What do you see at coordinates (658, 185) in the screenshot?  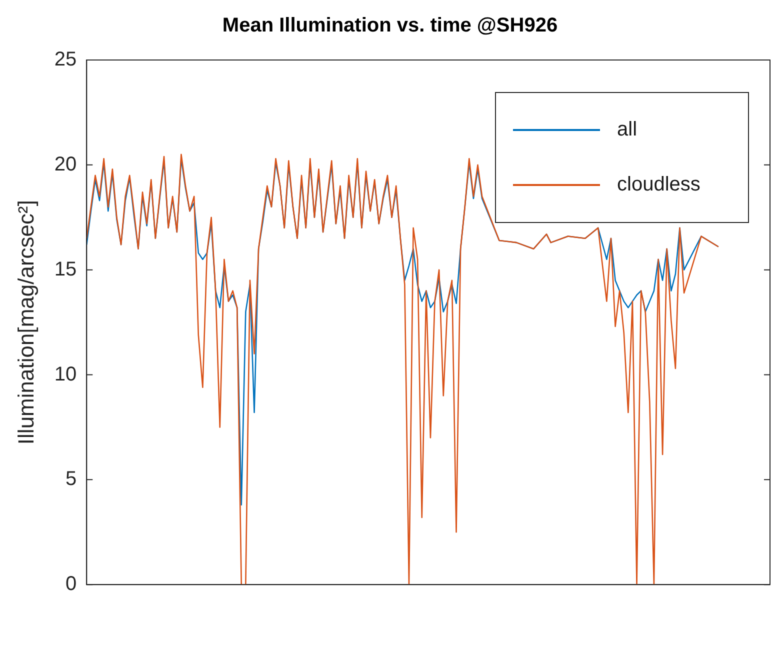 I see `legend-label: cloudless` at bounding box center [658, 185].